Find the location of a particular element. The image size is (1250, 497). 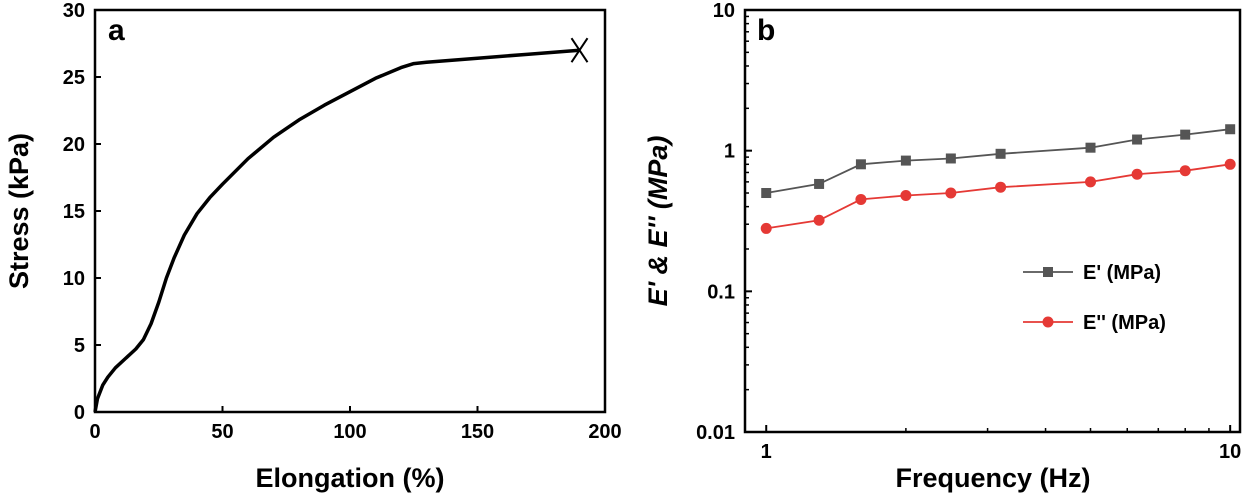

legend-item: E' (MPa) is located at coordinates (1092, 273).